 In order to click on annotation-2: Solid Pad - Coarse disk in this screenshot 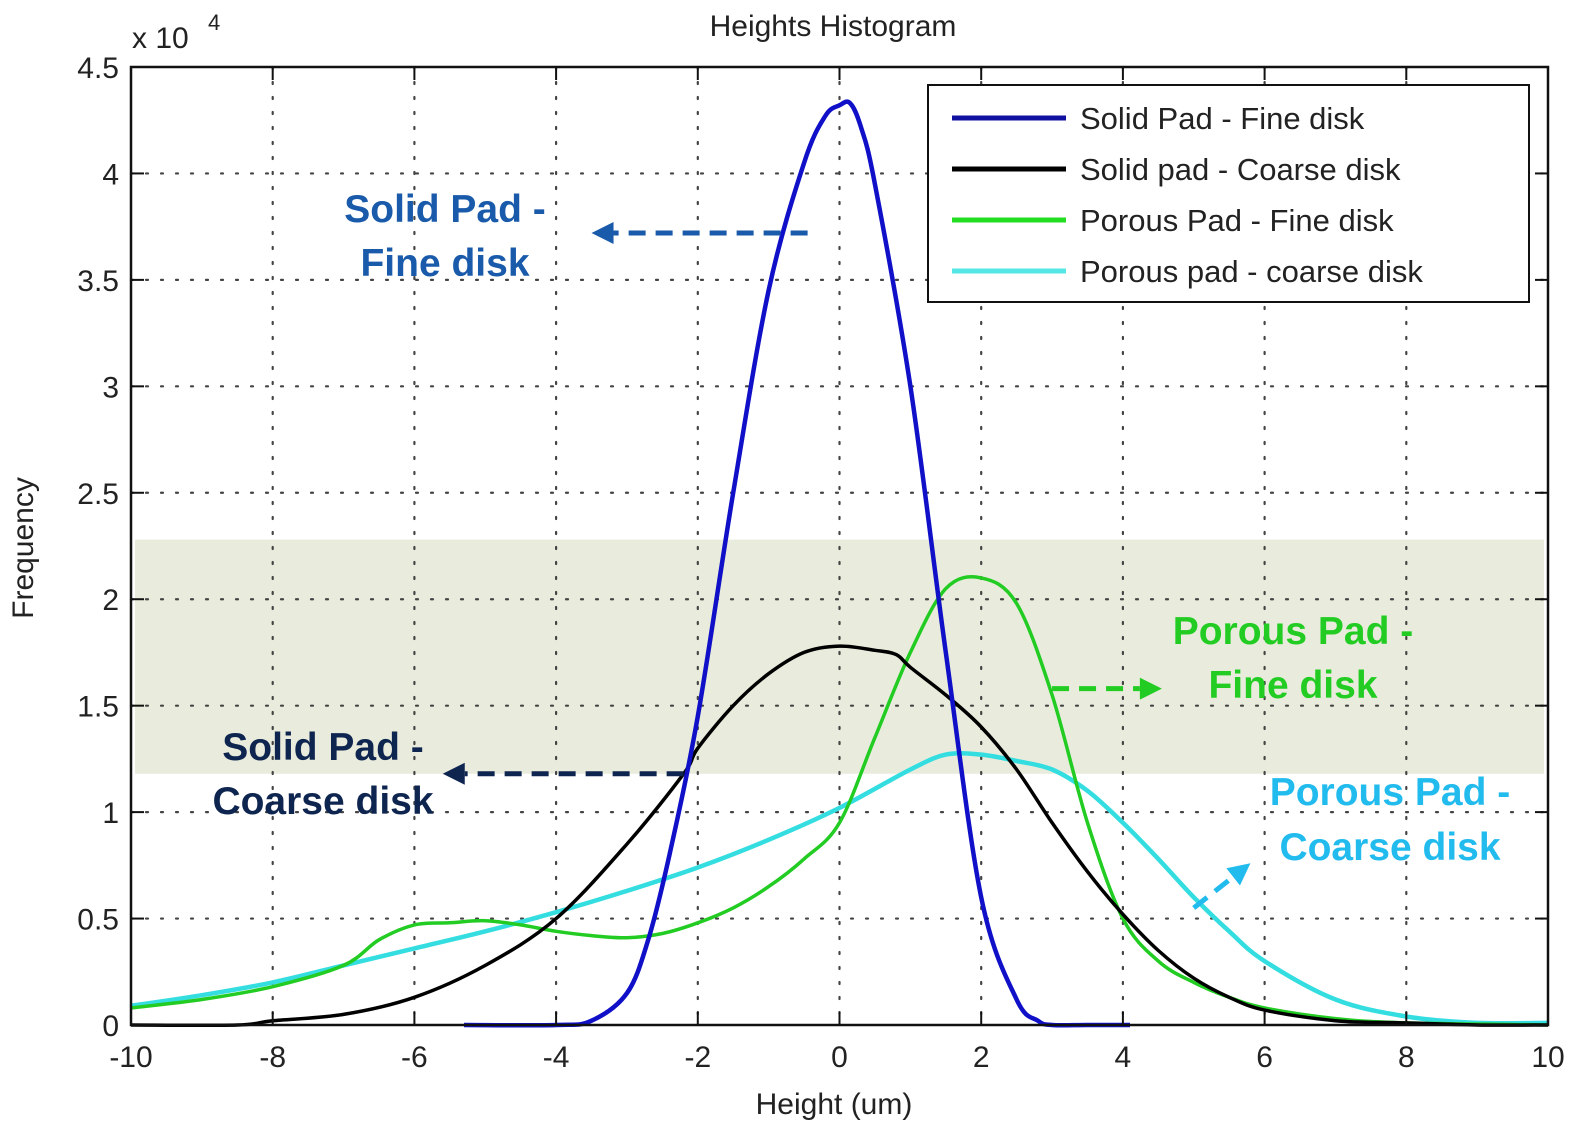, I will do `click(448, 774)`.